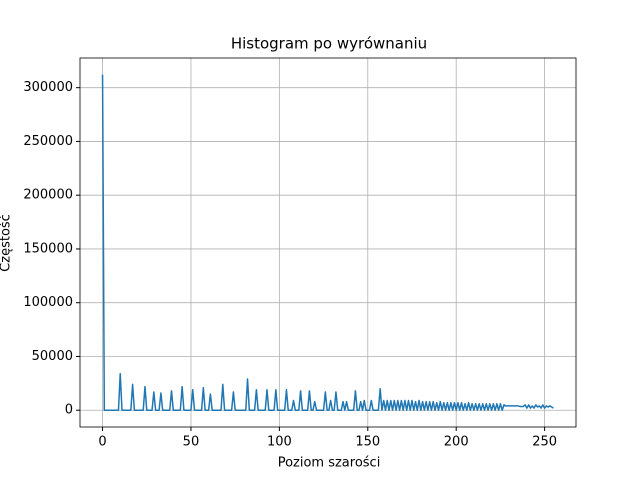 The height and width of the screenshot is (480, 640). I want to click on y-tick-label: 300000, so click(48, 87).